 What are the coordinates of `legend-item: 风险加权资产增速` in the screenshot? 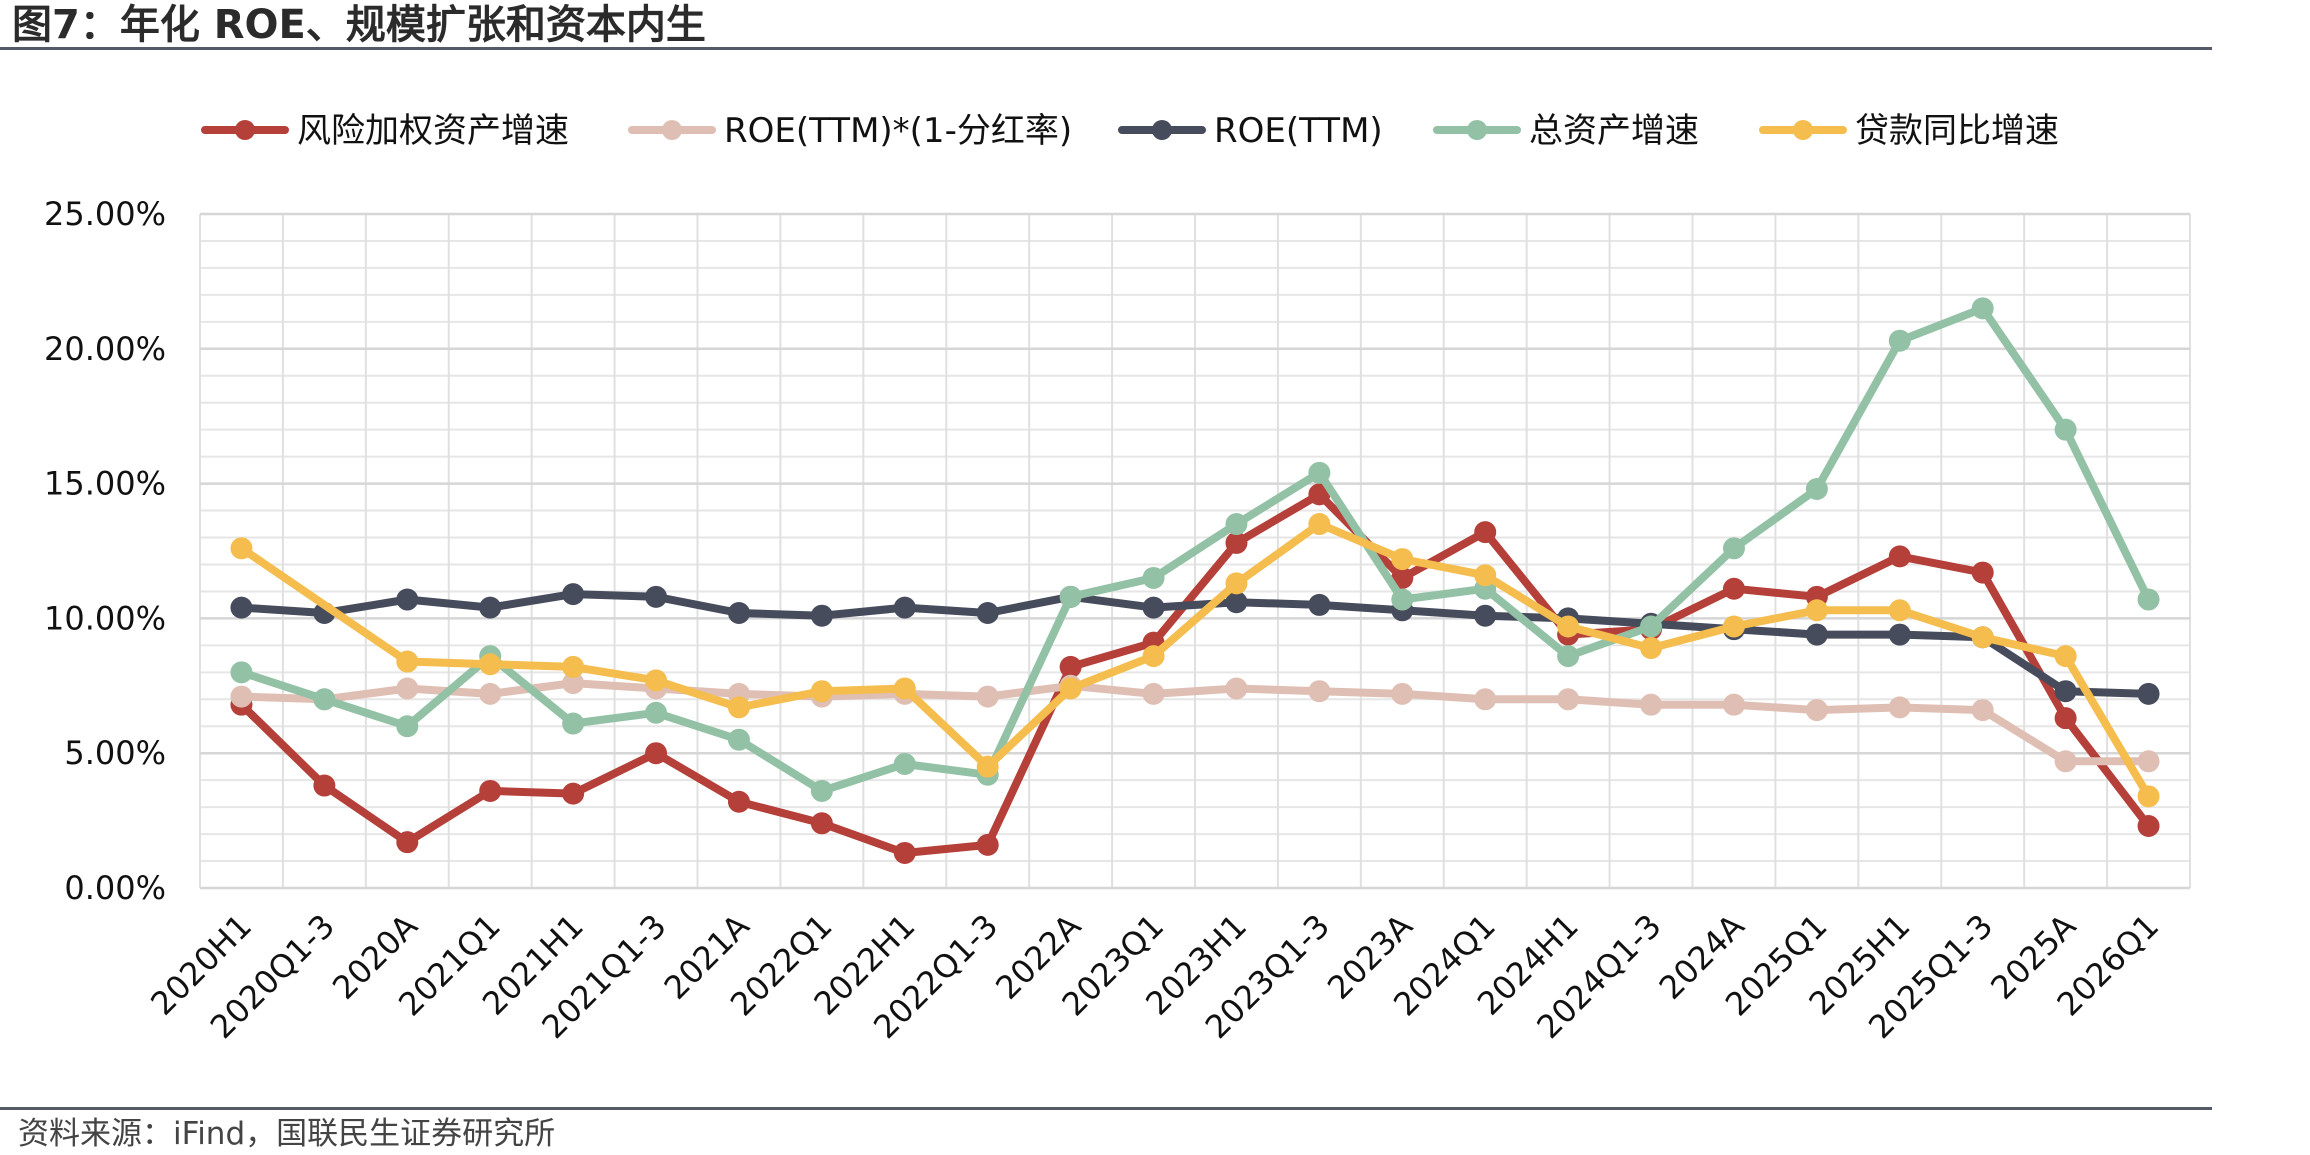 It's located at (385, 131).